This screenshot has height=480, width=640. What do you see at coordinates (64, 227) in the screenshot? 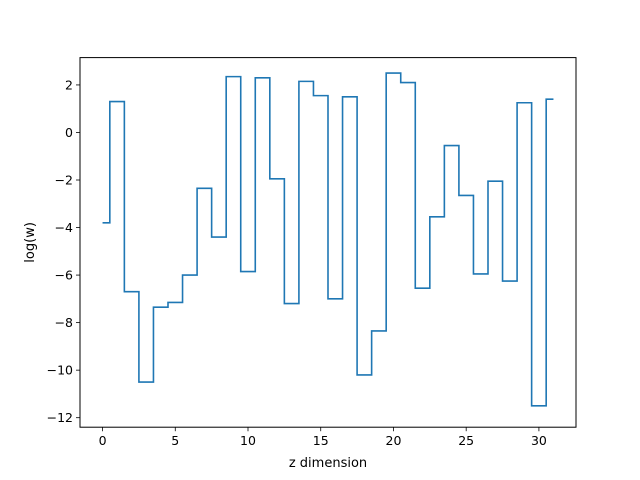
I see `y-tick-label: −4` at bounding box center [64, 227].